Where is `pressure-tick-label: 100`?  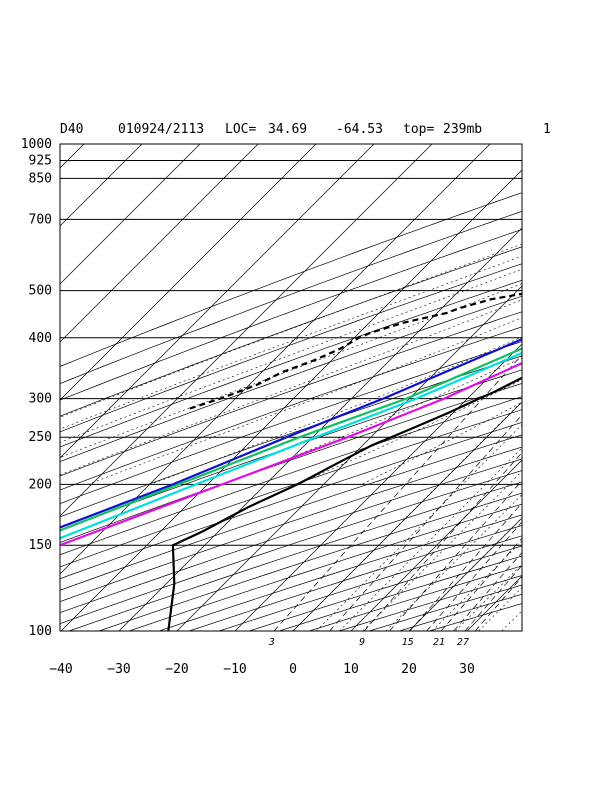
pressure-tick-label: 100 is located at coordinates (40, 631).